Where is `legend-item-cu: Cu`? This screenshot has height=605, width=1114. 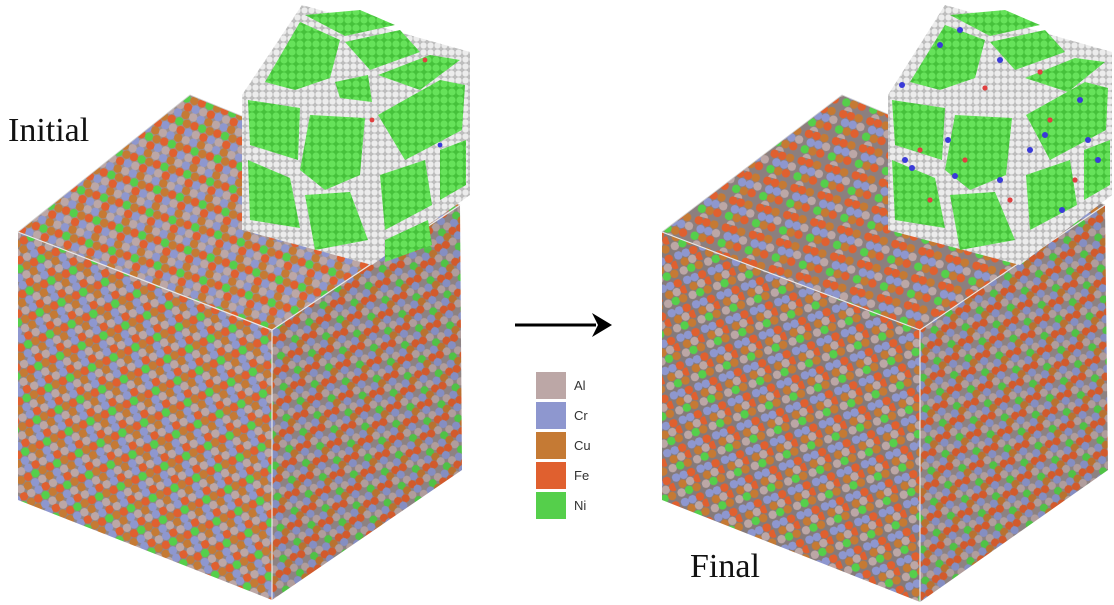
legend-item-cu: Cu is located at coordinates (571, 445).